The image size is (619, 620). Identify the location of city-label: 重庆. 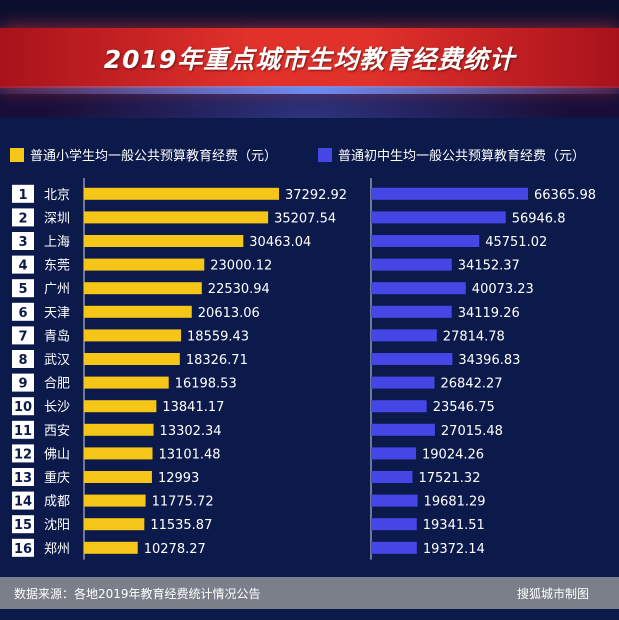
(57, 478).